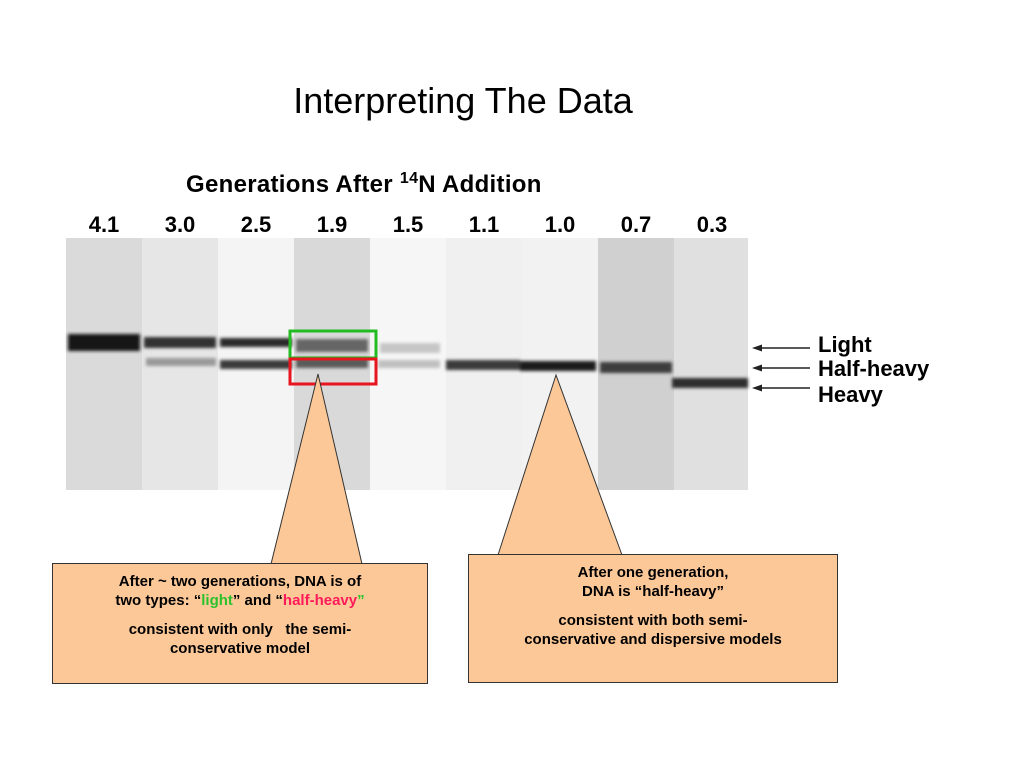 This screenshot has height=768, width=1024. What do you see at coordinates (484, 224) in the screenshot?
I see `lane-label-6: 1.1` at bounding box center [484, 224].